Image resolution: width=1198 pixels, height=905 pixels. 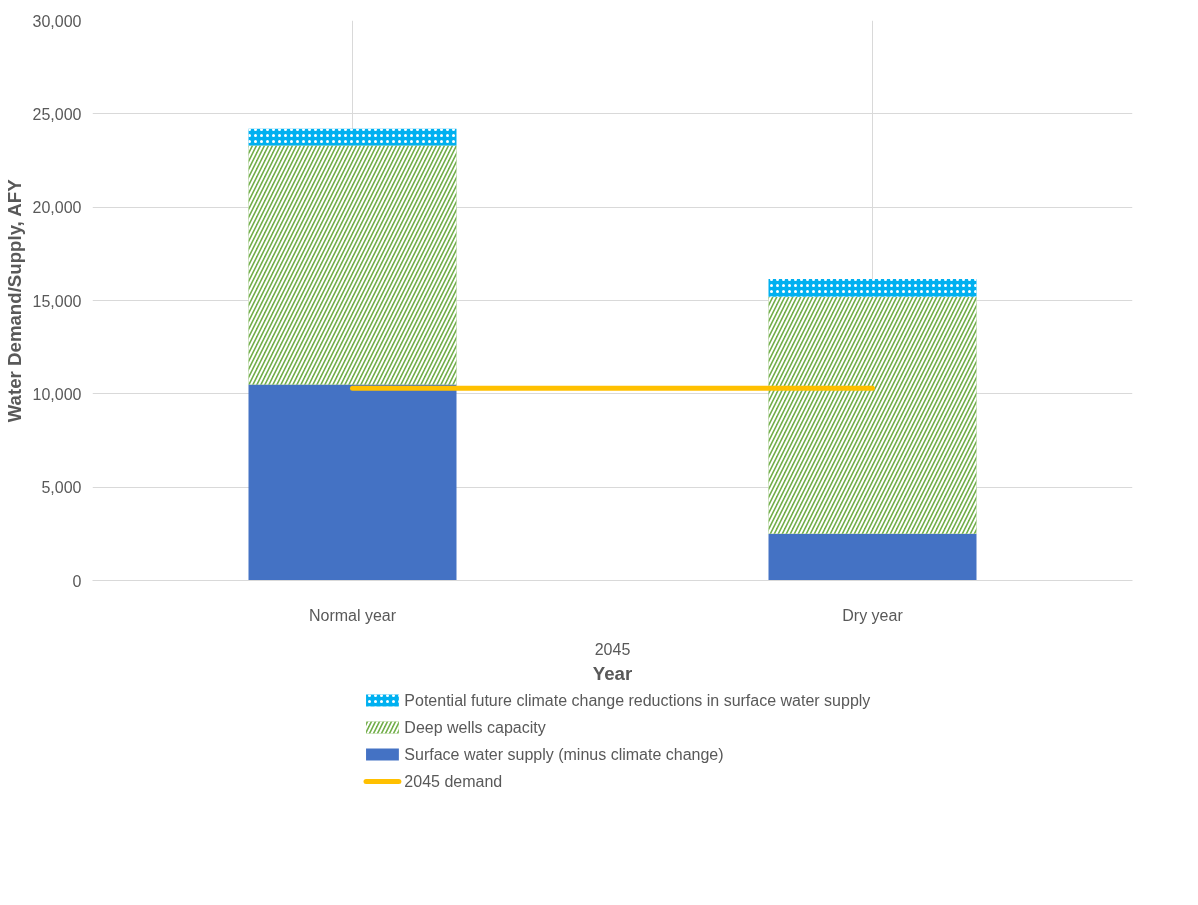 I want to click on y-tick-label: 5,000, so click(x=61, y=488).